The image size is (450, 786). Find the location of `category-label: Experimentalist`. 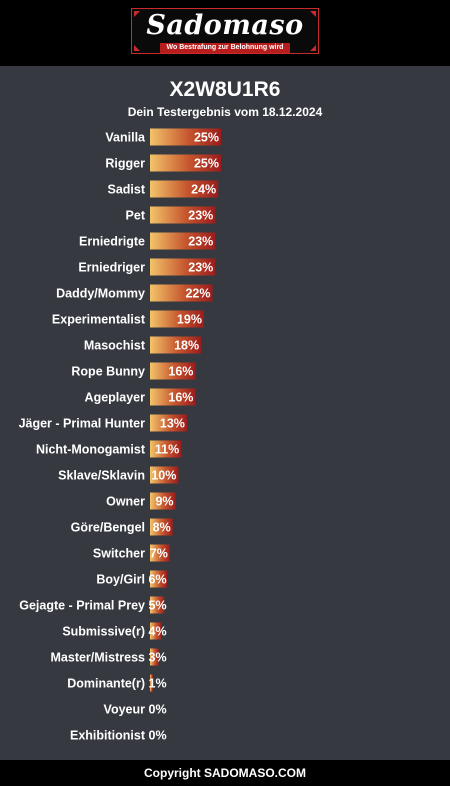

category-label: Experimentalist is located at coordinates (99, 320).